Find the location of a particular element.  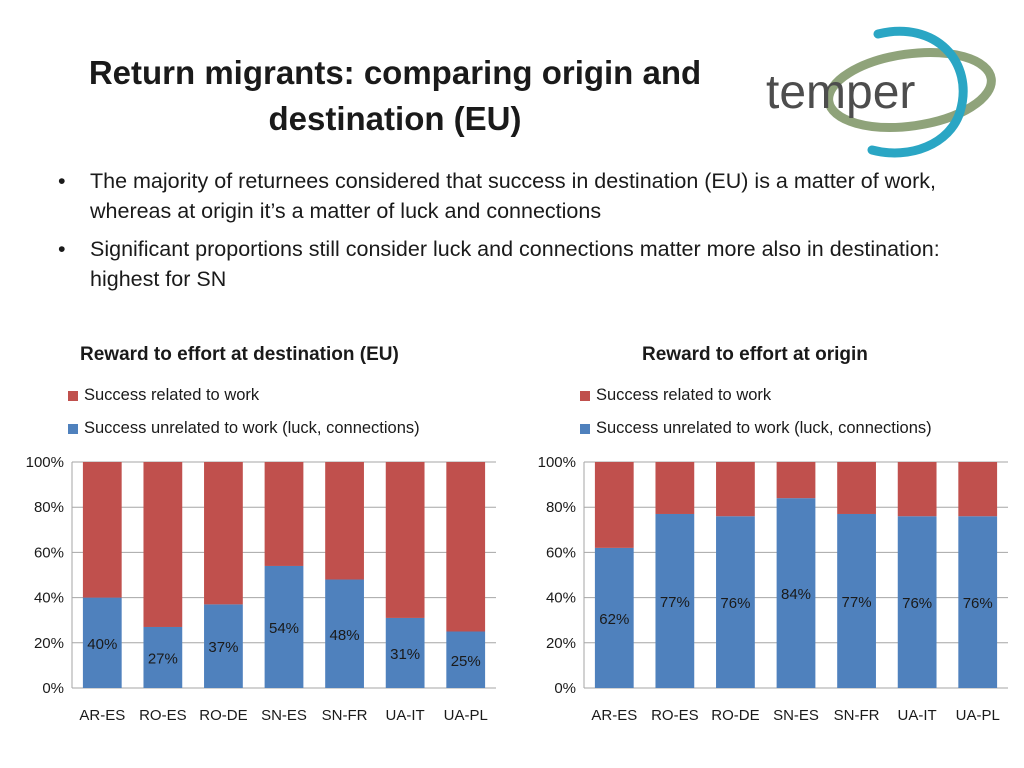

data-label: 31% is located at coordinates (405, 654).